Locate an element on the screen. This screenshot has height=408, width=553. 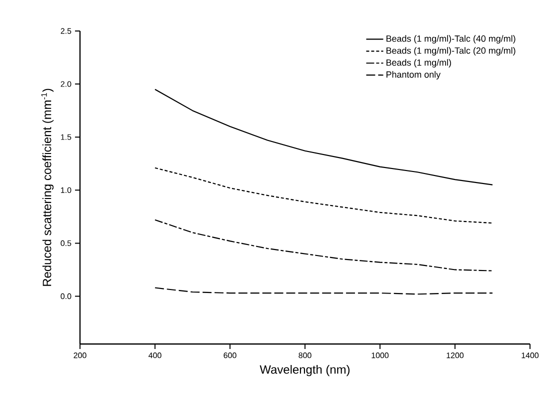
legend-label: Beads (1 mg/ml) is located at coordinates (418, 63).